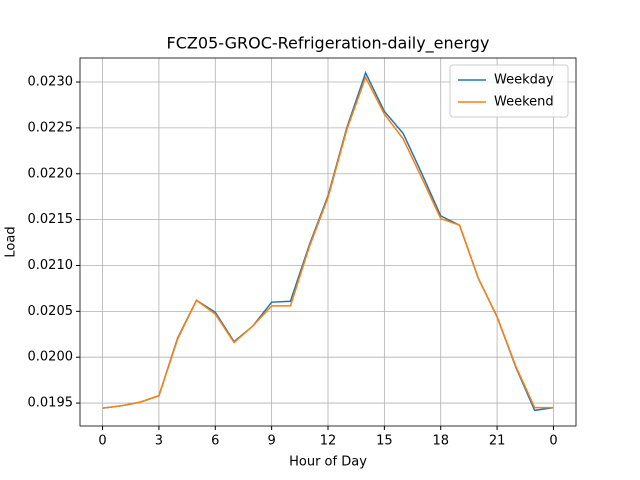  I want to click on y-tick-label: 0.0215, so click(51, 219).